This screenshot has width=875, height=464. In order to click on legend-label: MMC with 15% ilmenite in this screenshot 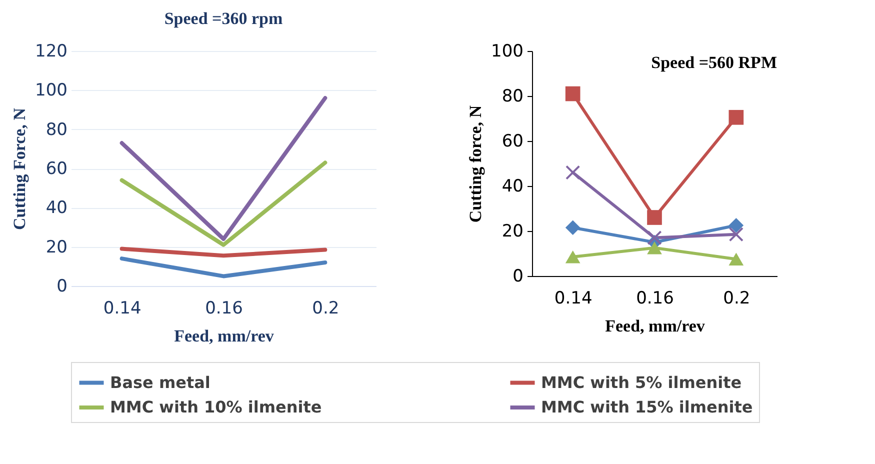, I will do `click(647, 407)`.